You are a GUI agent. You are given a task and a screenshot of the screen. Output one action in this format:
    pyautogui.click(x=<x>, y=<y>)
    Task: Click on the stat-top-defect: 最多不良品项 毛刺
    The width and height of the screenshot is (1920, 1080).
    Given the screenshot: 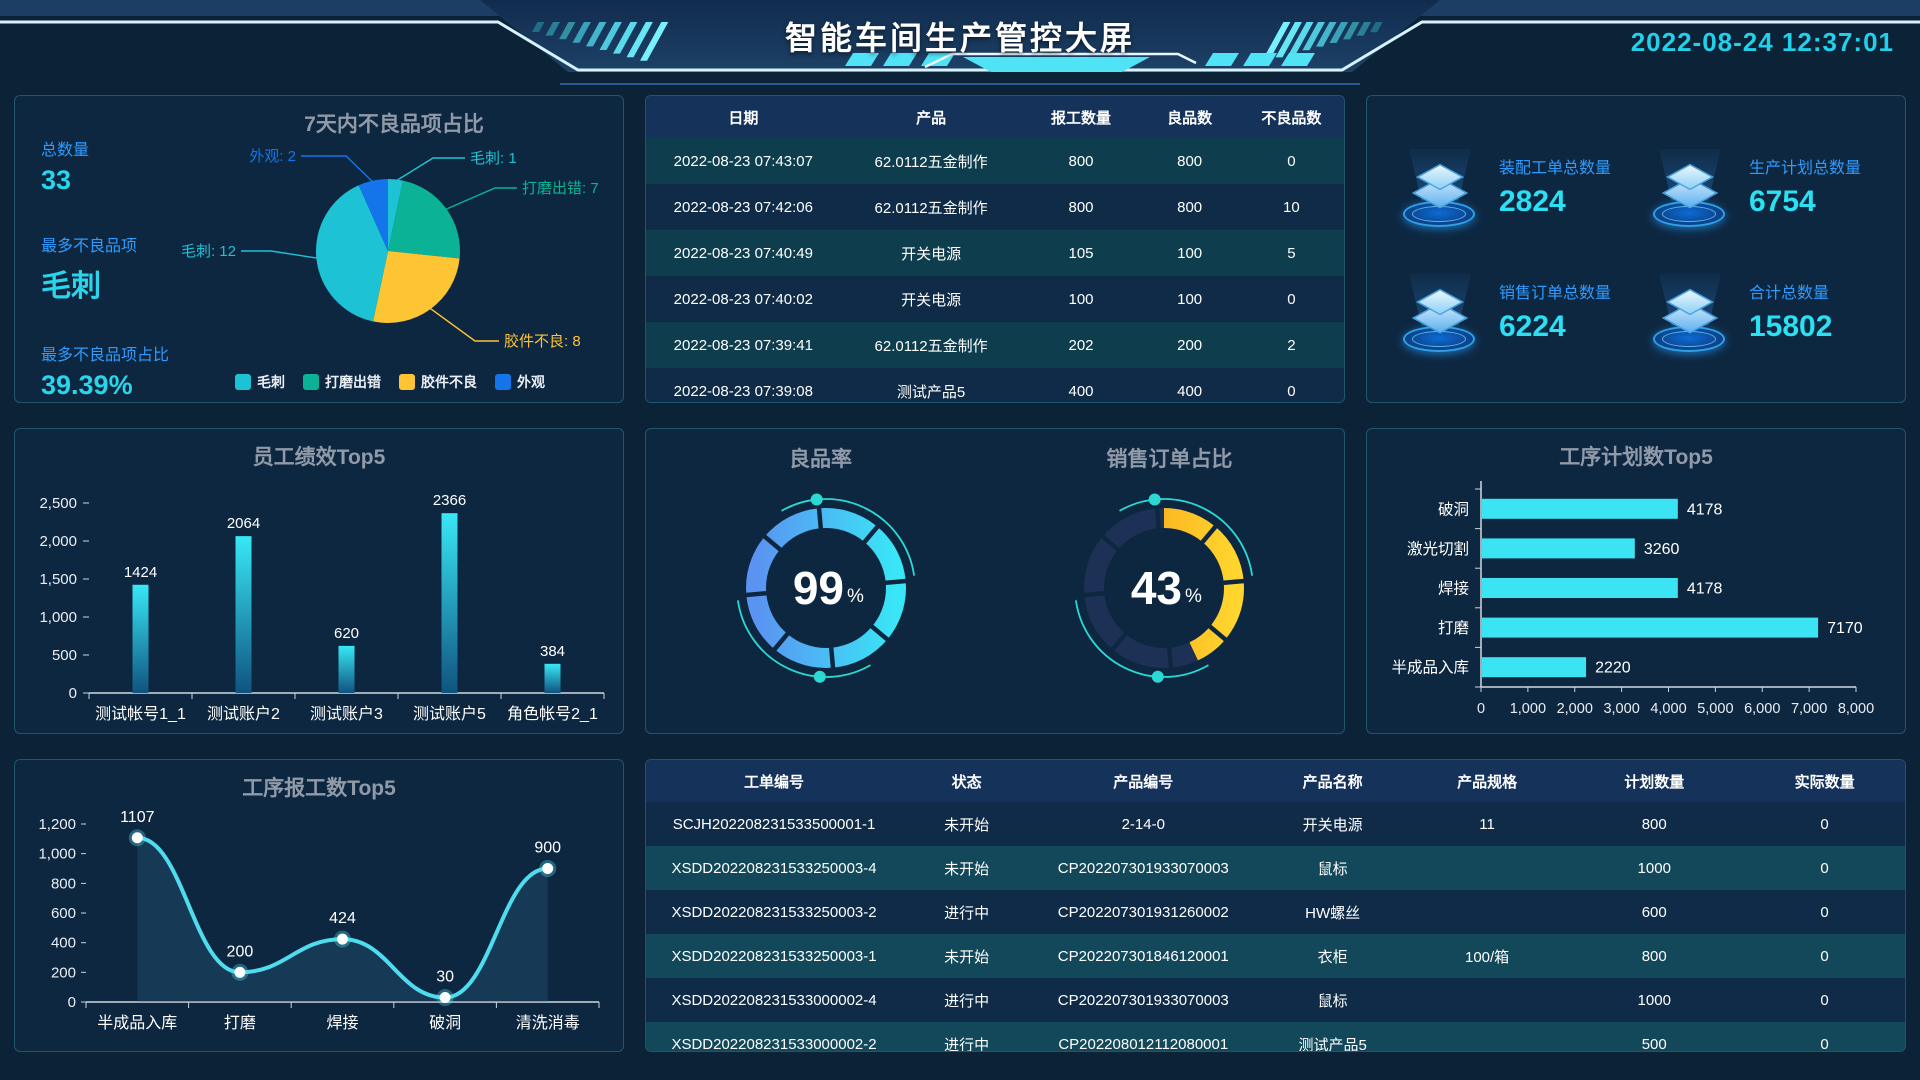 What is the action you would take?
    pyautogui.click(x=105, y=268)
    